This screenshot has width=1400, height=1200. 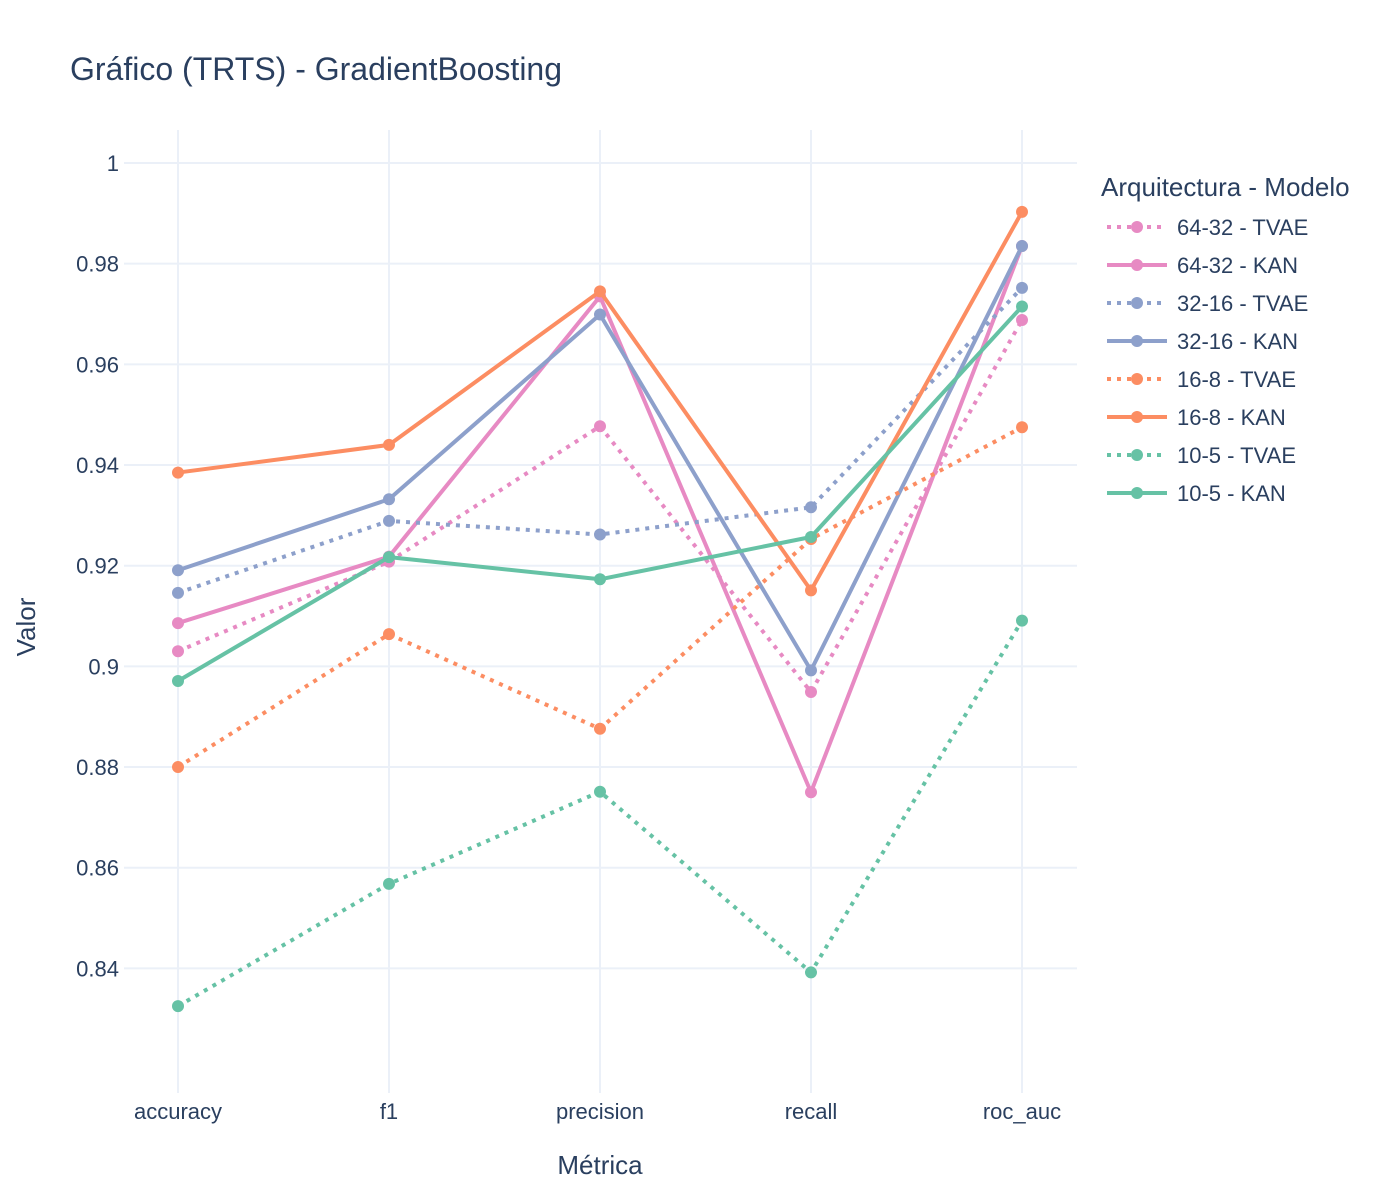 I want to click on y-tick-label: 0.88, so click(x=97, y=767).